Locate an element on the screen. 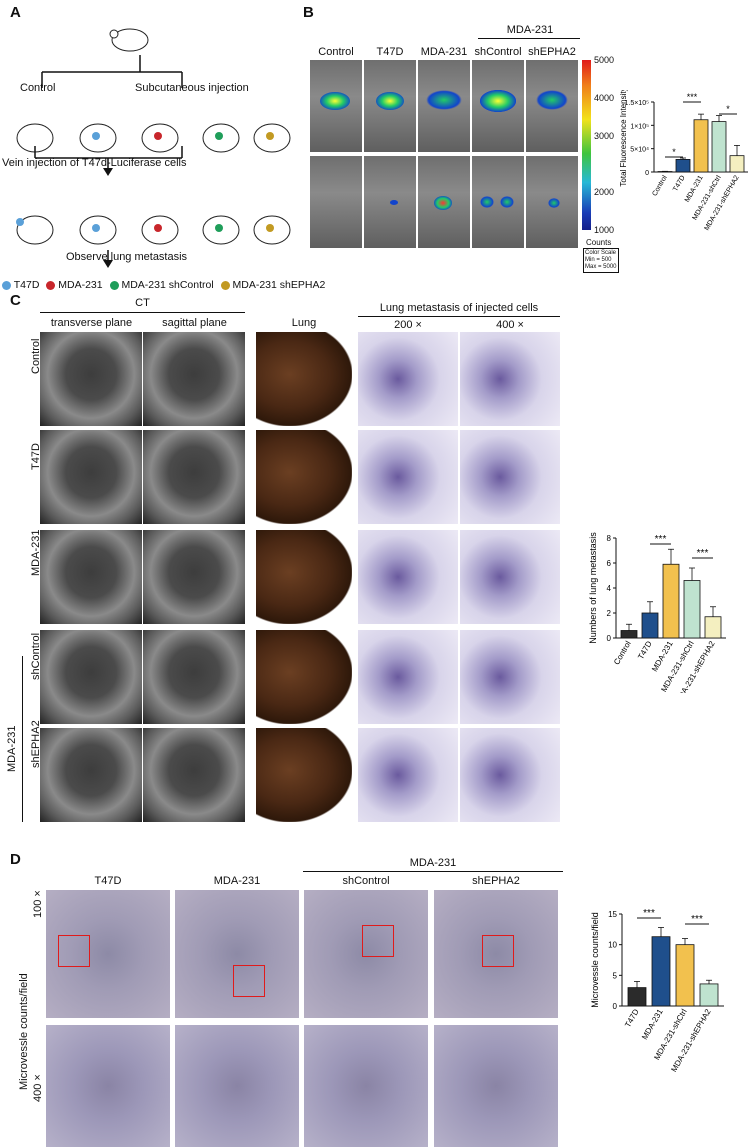 The width and height of the screenshot is (751, 1148). mag-400-header: 400 × is located at coordinates (510, 325).